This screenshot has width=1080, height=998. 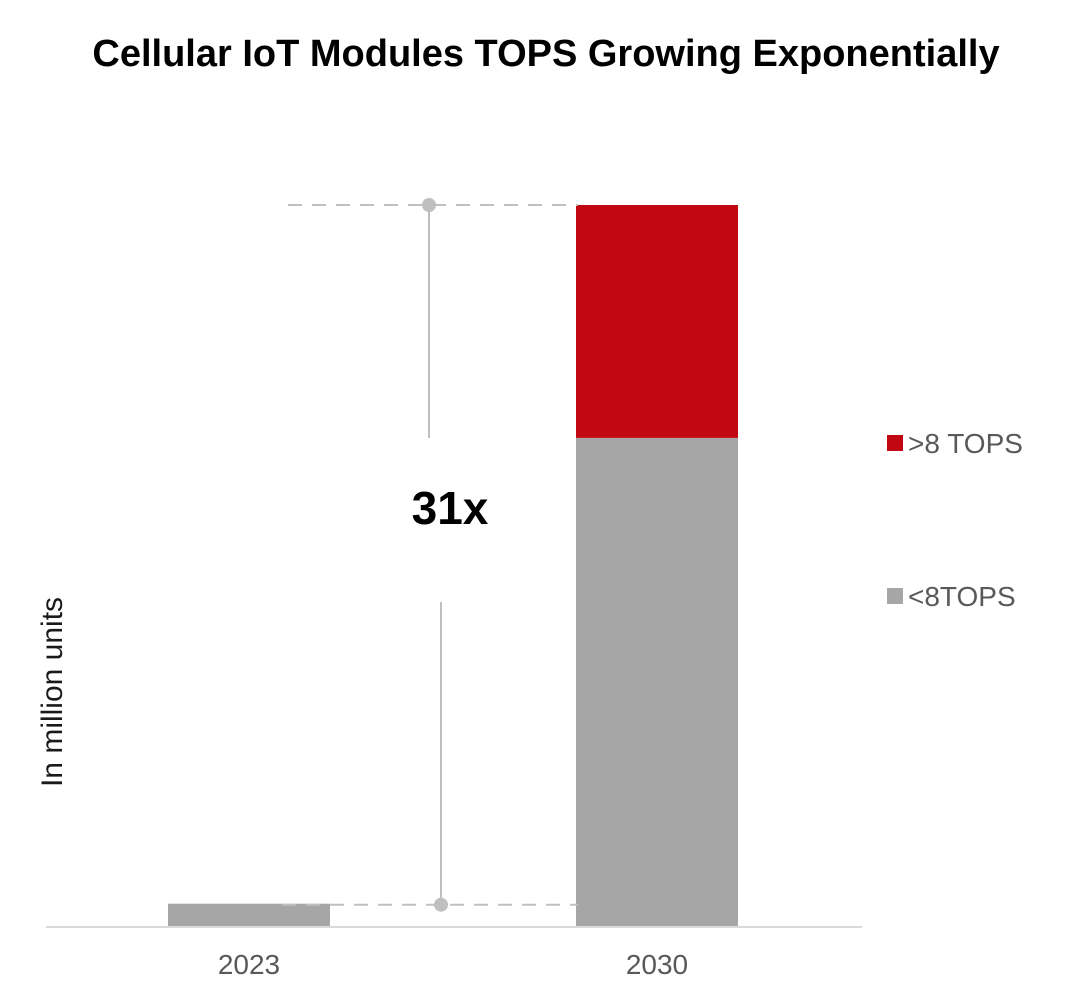 What do you see at coordinates (955, 520) in the screenshot?
I see `legend: >8 TOPS <8TOPS` at bounding box center [955, 520].